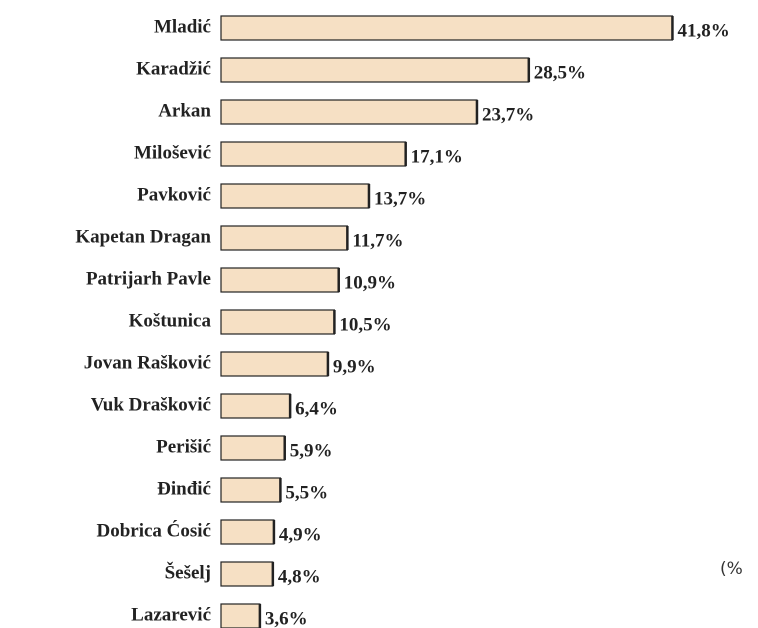 This screenshot has height=628, width=758. Describe the element at coordinates (370, 282) in the screenshot. I see `value-label: 10,9%` at that location.